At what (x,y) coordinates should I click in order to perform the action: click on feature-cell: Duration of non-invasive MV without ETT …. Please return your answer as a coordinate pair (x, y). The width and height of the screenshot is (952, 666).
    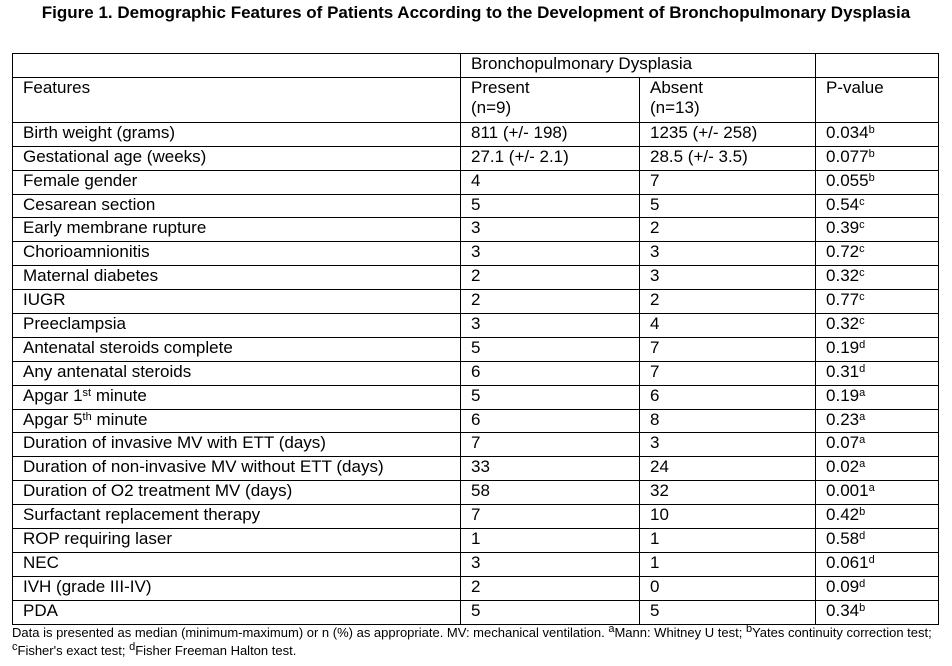
    Looking at the image, I should click on (236, 469).